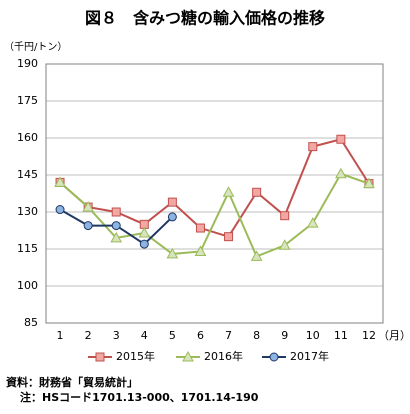 The width and height of the screenshot is (410, 414). Describe the element at coordinates (144, 335) in the screenshot. I see `x-tick-label: 4` at that location.